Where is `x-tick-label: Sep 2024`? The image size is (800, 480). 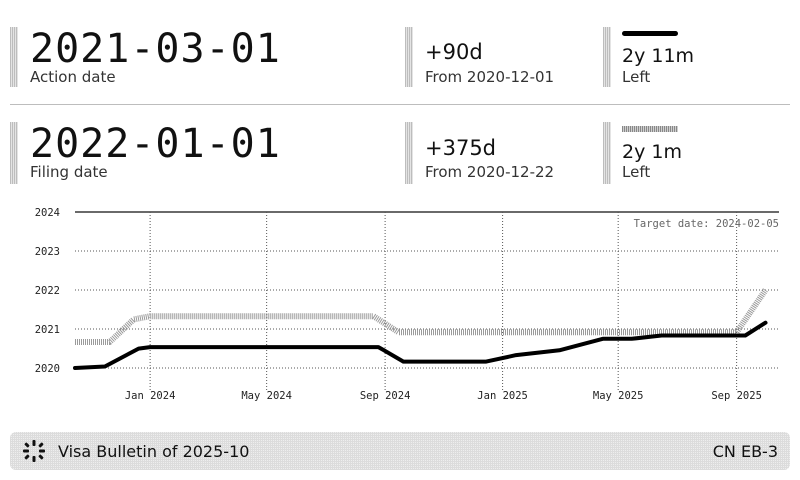
x-tick-label: Sep 2024 is located at coordinates (385, 396).